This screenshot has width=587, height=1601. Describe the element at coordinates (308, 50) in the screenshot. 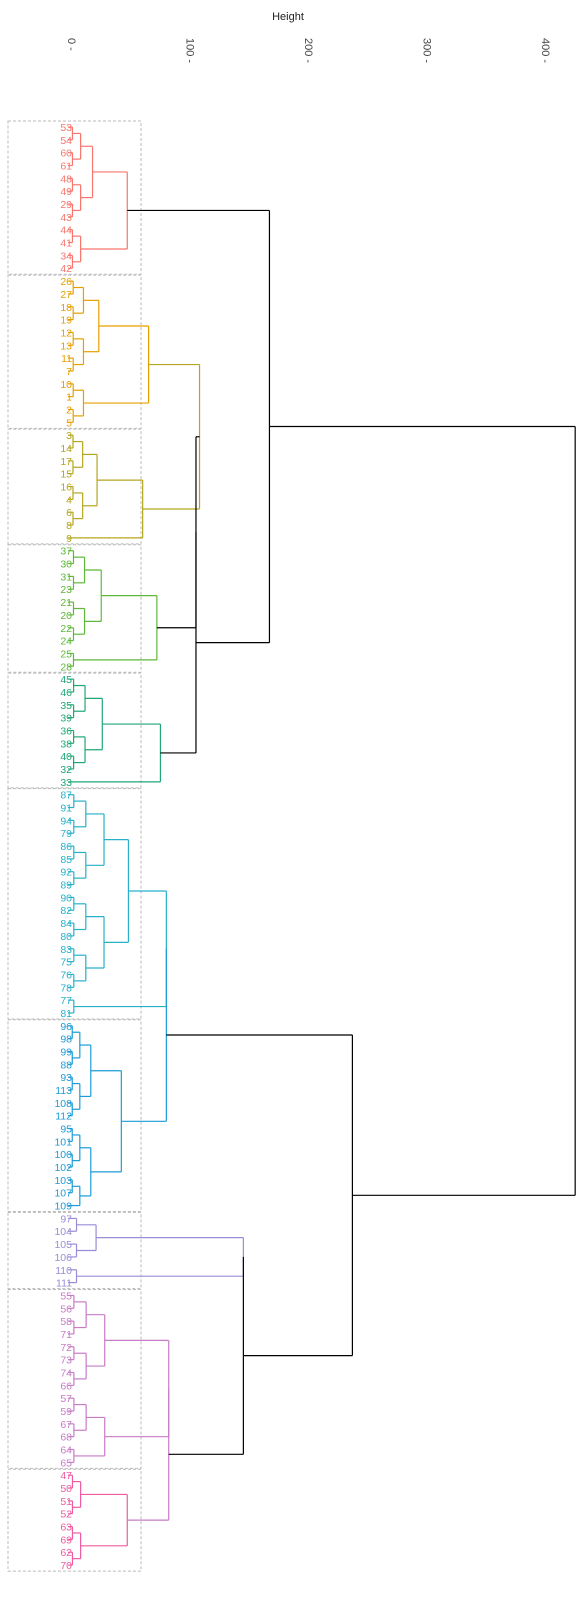

I see `y-tick-label: 200 -` at that location.